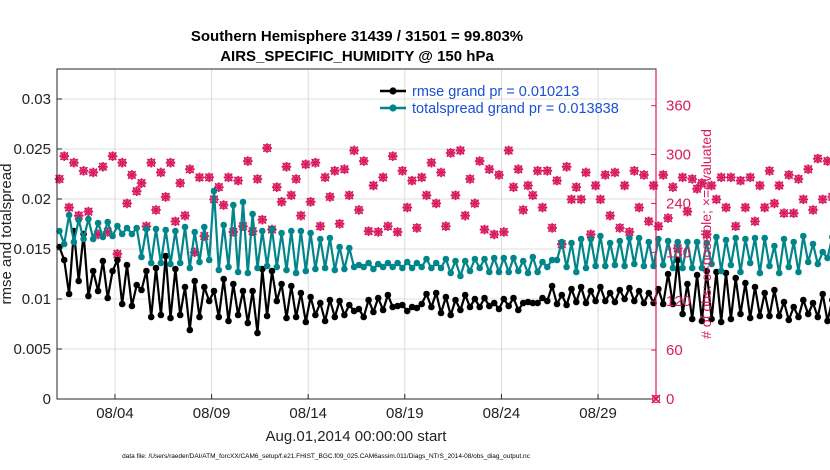 The image size is (830, 470). I want to click on y2-tick-label: 180, so click(678, 252).